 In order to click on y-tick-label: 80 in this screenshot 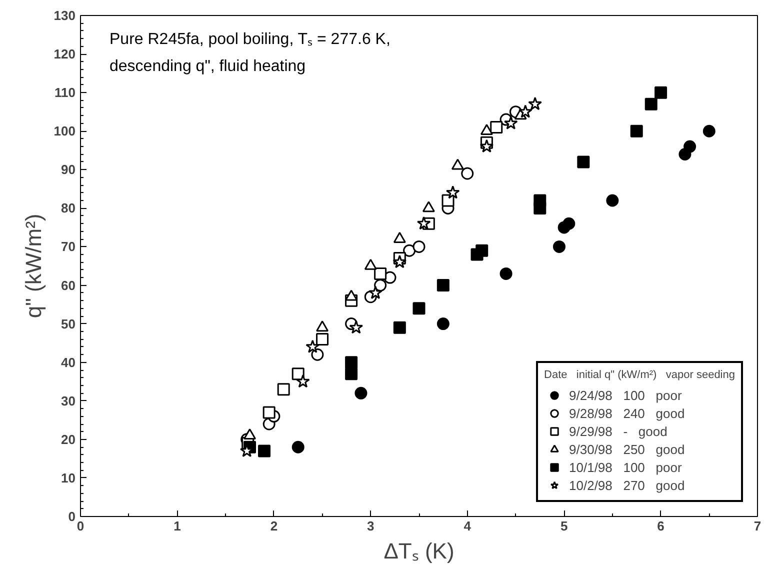, I will do `click(68, 208)`.